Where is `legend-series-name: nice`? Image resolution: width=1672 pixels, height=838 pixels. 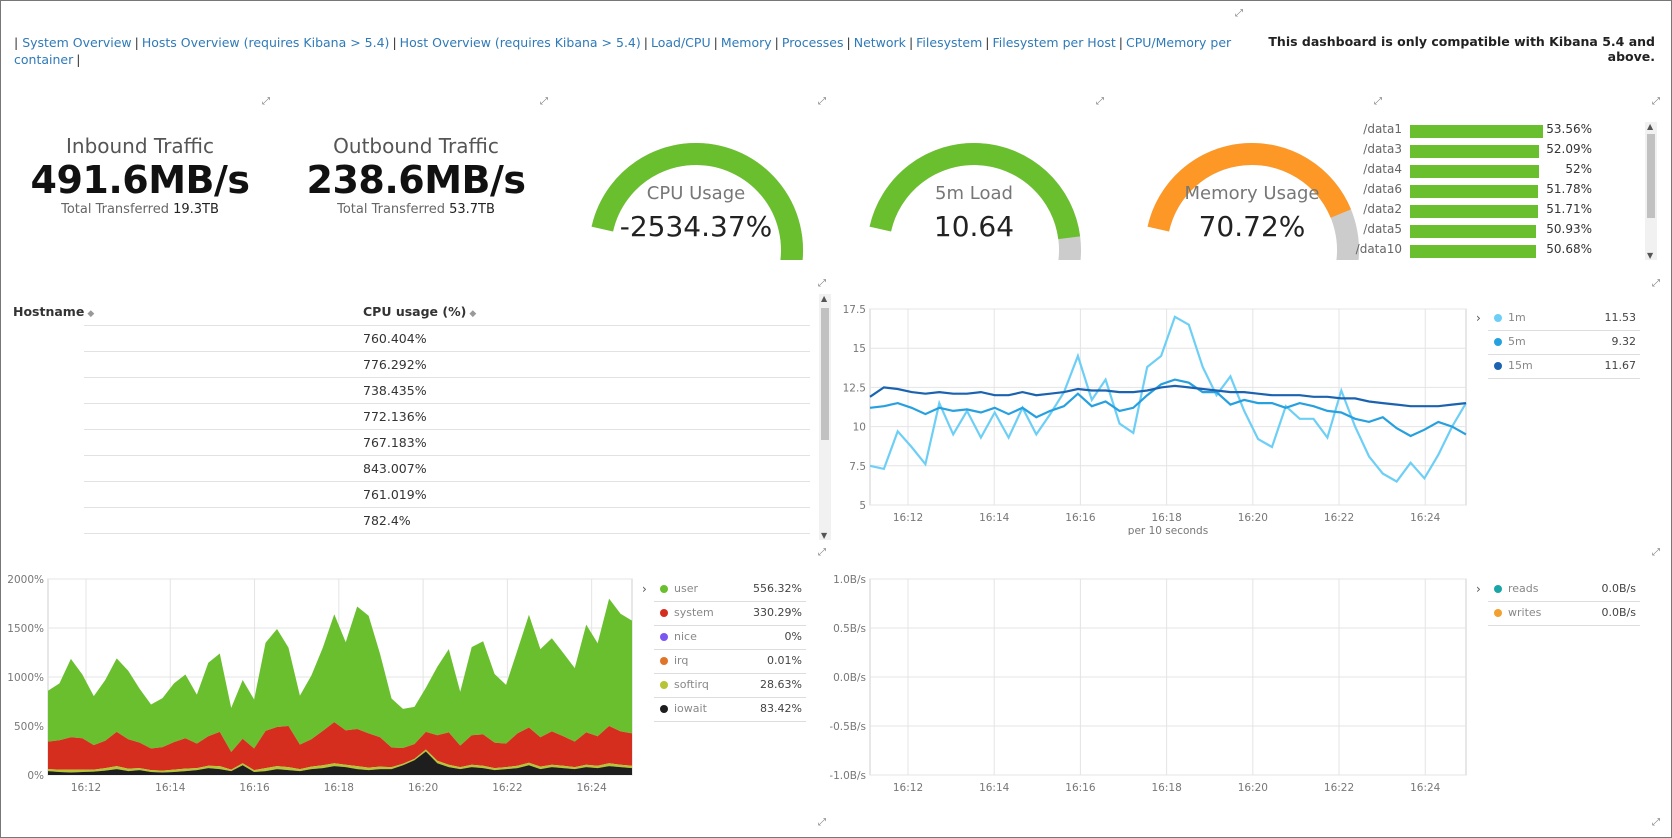 legend-series-name: nice is located at coordinates (685, 636).